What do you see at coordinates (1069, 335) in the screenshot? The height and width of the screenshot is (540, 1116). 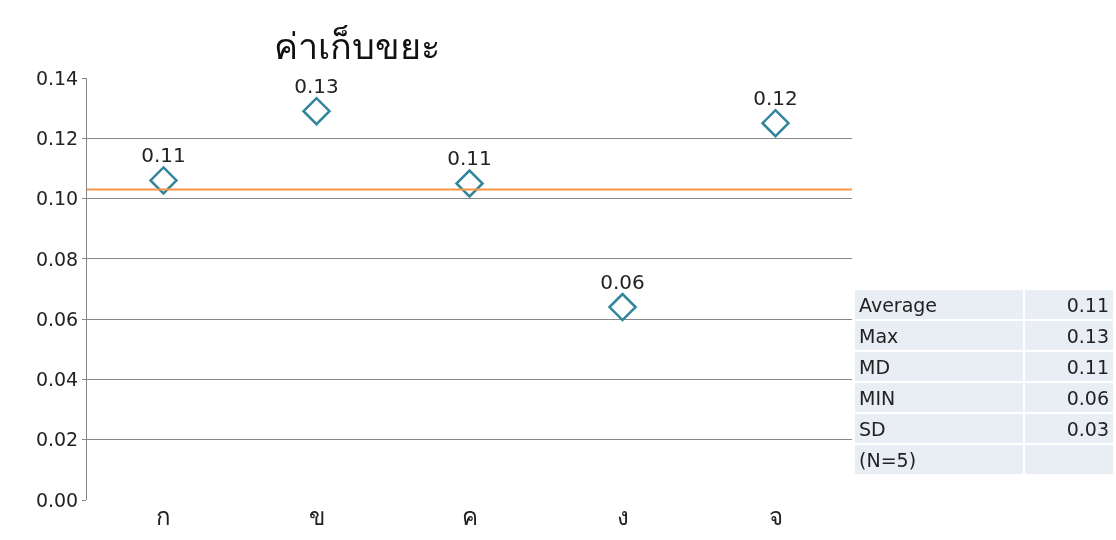 I see `text: 0.13` at bounding box center [1069, 335].